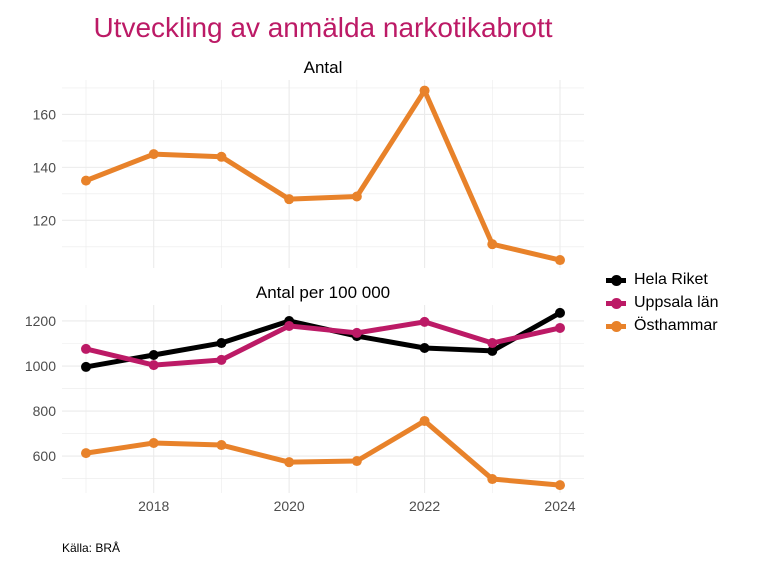  Describe the element at coordinates (45, 220) in the screenshot. I see `y-tick-label: 120` at that location.